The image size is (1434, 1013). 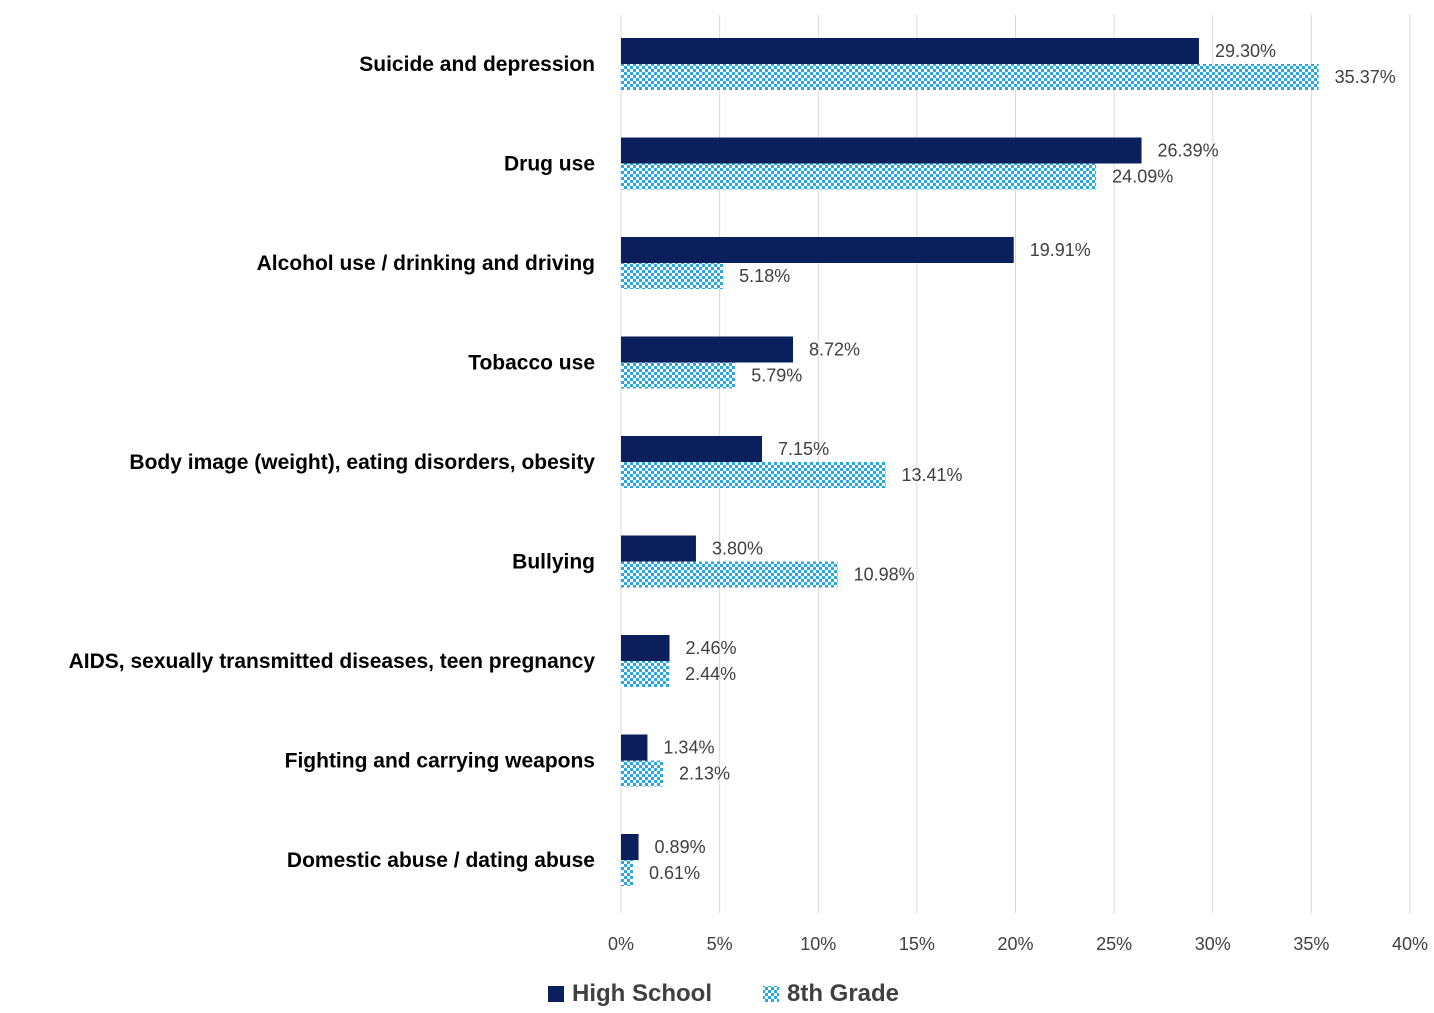 What do you see at coordinates (674, 873) in the screenshot?
I see `data-label-8th-grade: 0.61%` at bounding box center [674, 873].